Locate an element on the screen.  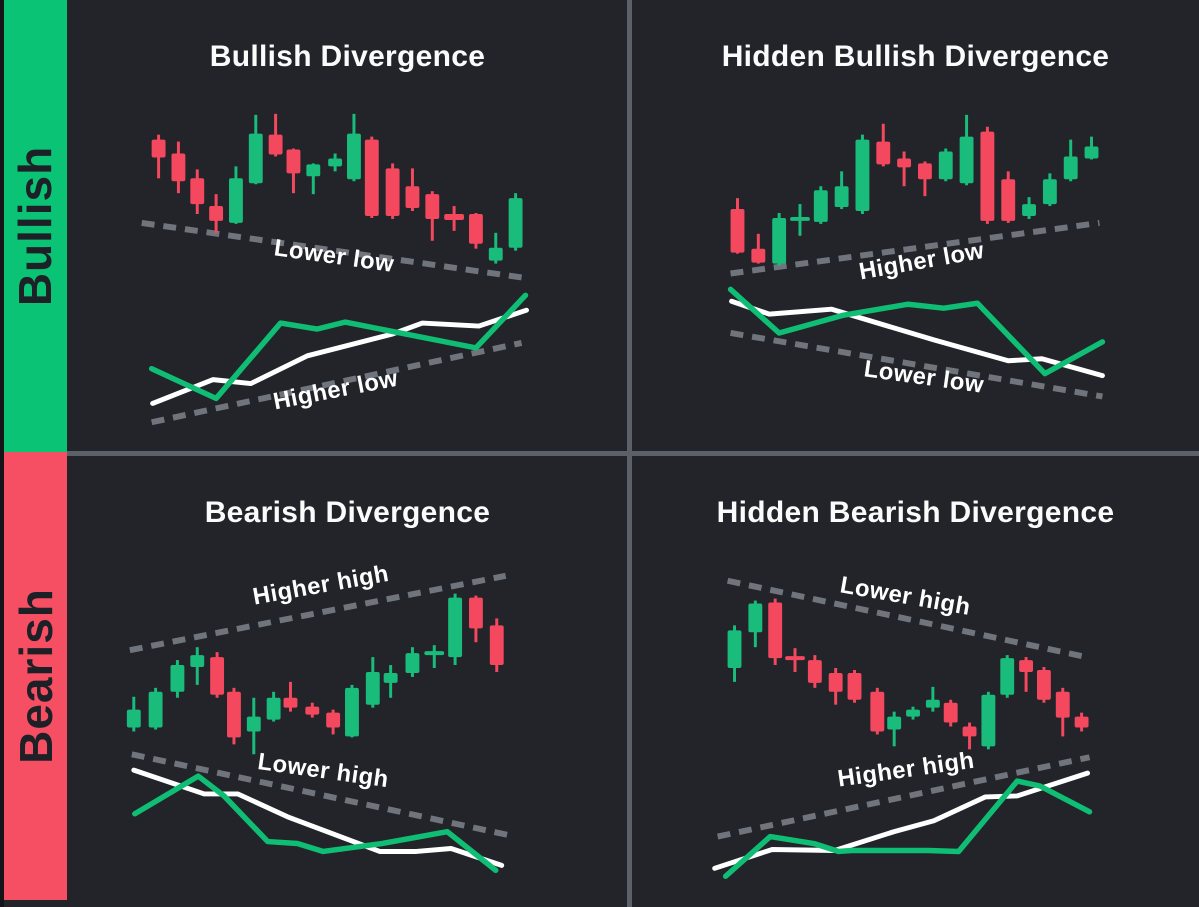
bullish-divergence-chart: Lower low Higher low is located at coordinates (334, 269).